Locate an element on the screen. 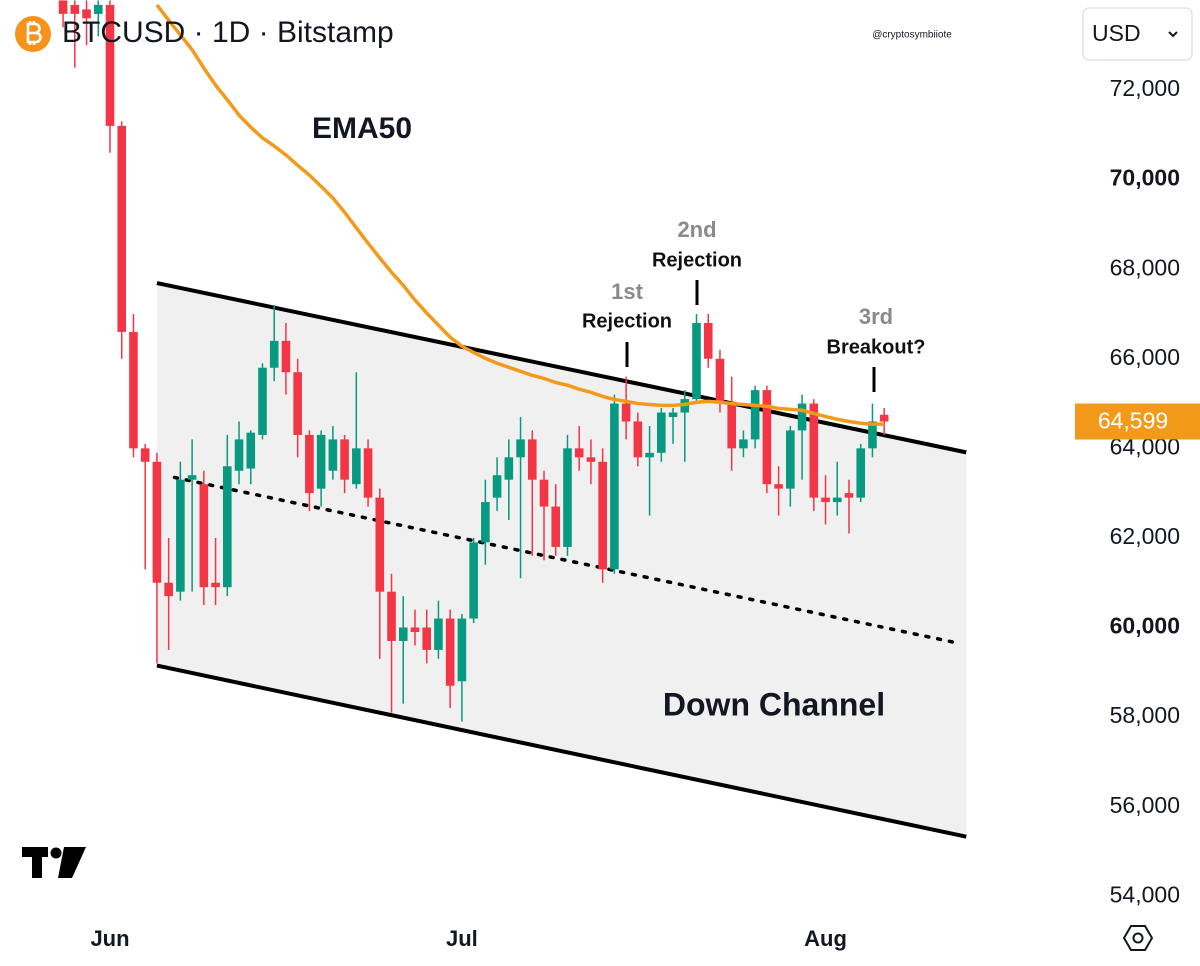 This screenshot has width=1200, height=966. y-tick-label: 68,000 is located at coordinates (1145, 267).